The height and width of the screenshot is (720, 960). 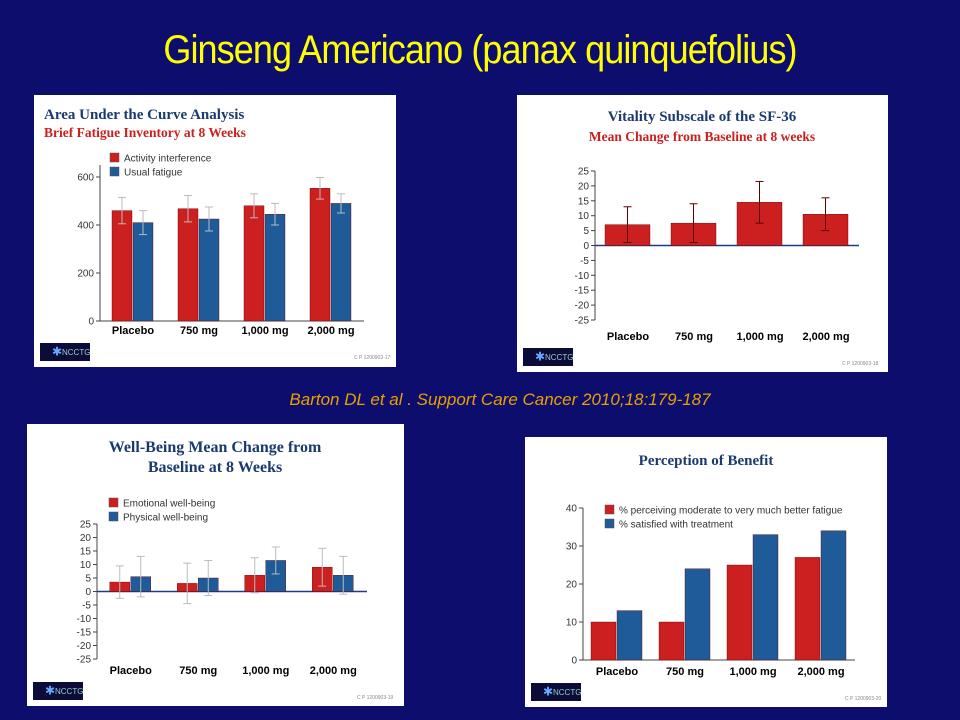 I want to click on bar-auc-s1-c1, so click(x=209, y=270).